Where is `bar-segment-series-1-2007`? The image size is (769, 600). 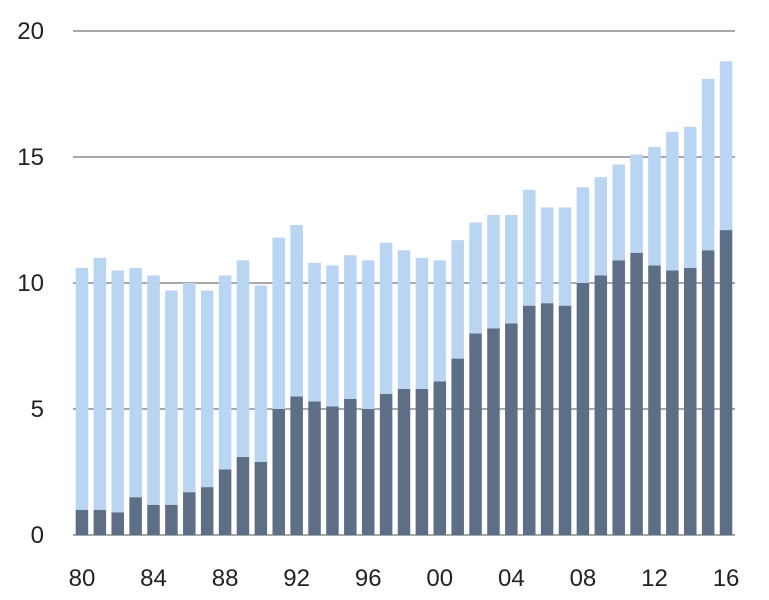
bar-segment-series-1-2007 is located at coordinates (565, 420).